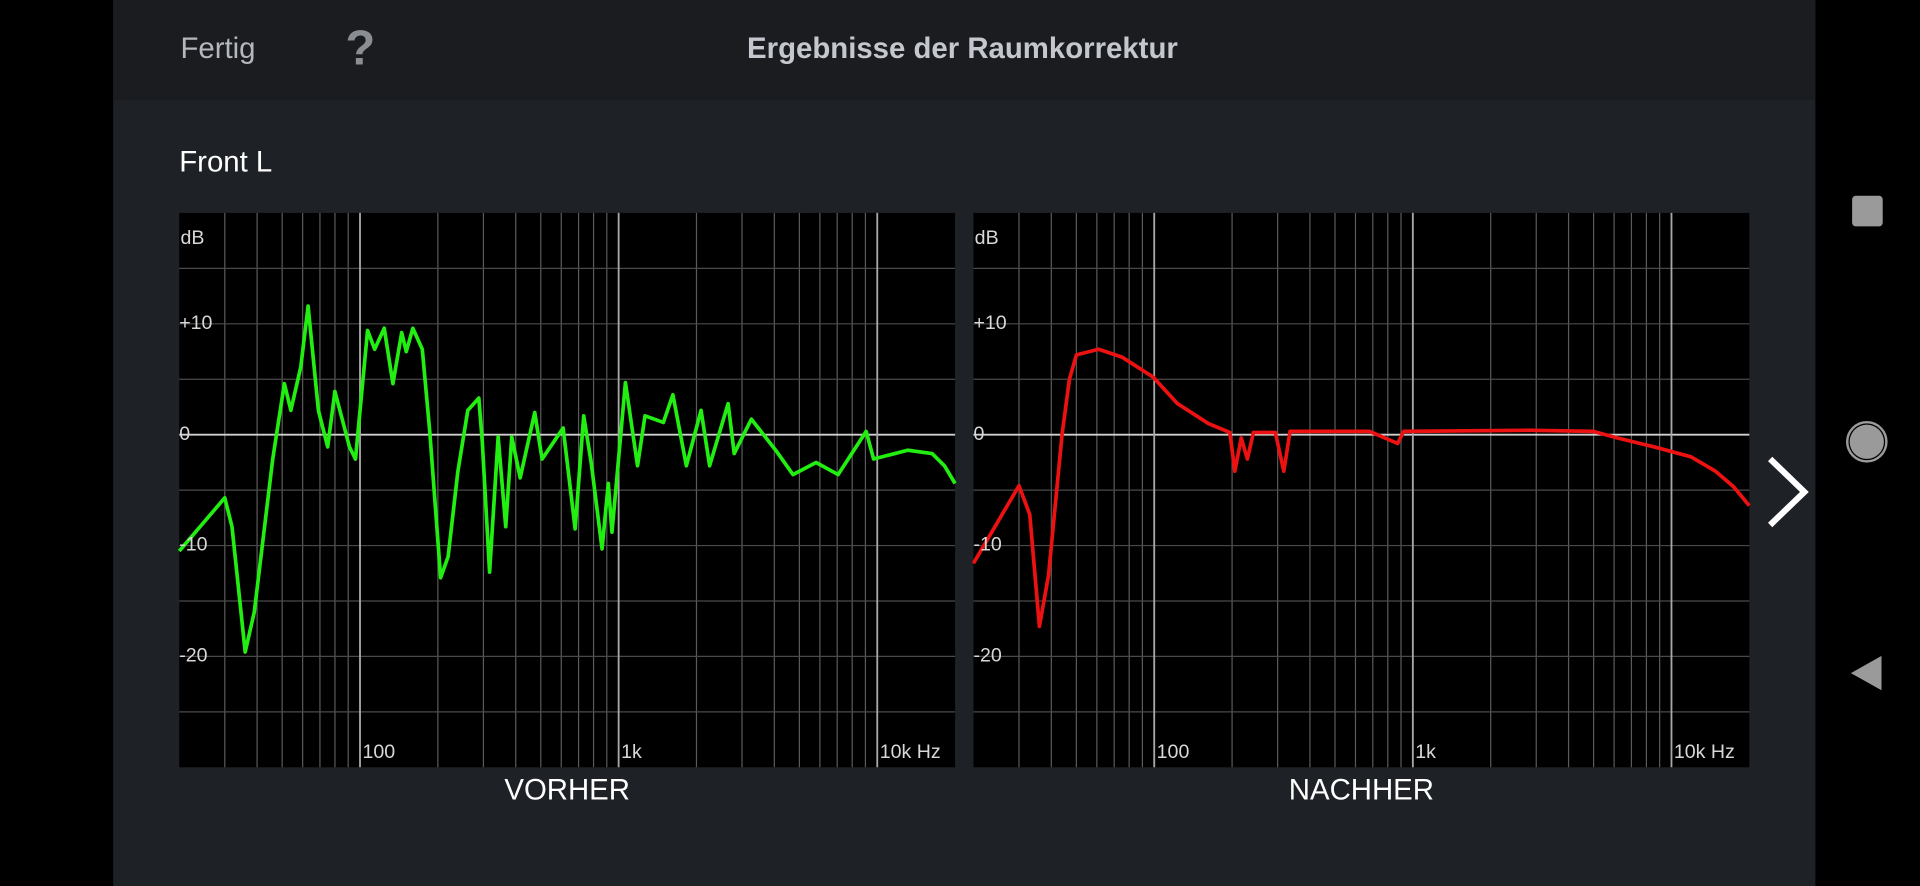 The width and height of the screenshot is (1920, 886). What do you see at coordinates (217, 48) in the screenshot?
I see `done-button: Fertig` at bounding box center [217, 48].